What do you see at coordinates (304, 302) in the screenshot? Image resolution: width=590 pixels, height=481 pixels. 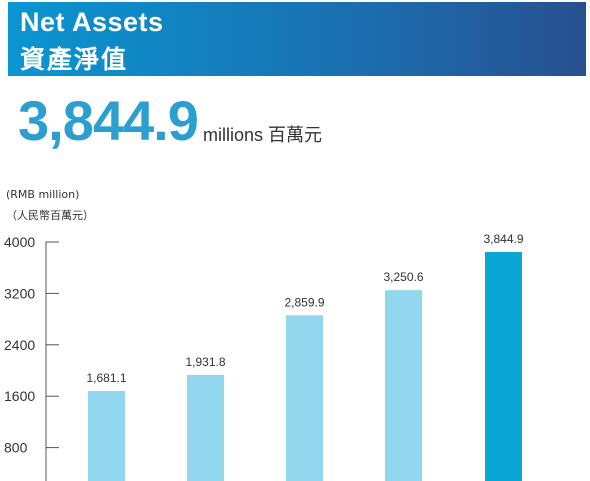 I see `bar-value-label: 2,859.9` at bounding box center [304, 302].